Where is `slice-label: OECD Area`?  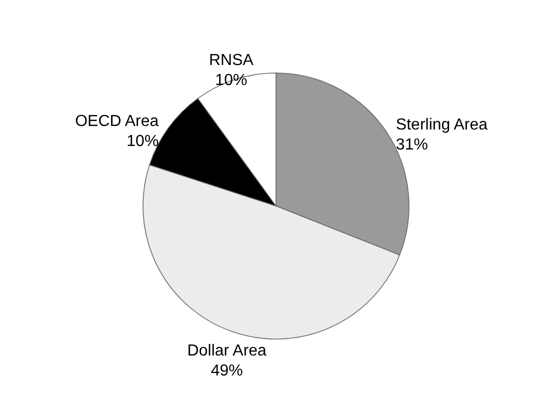 slice-label: OECD Area is located at coordinates (117, 121).